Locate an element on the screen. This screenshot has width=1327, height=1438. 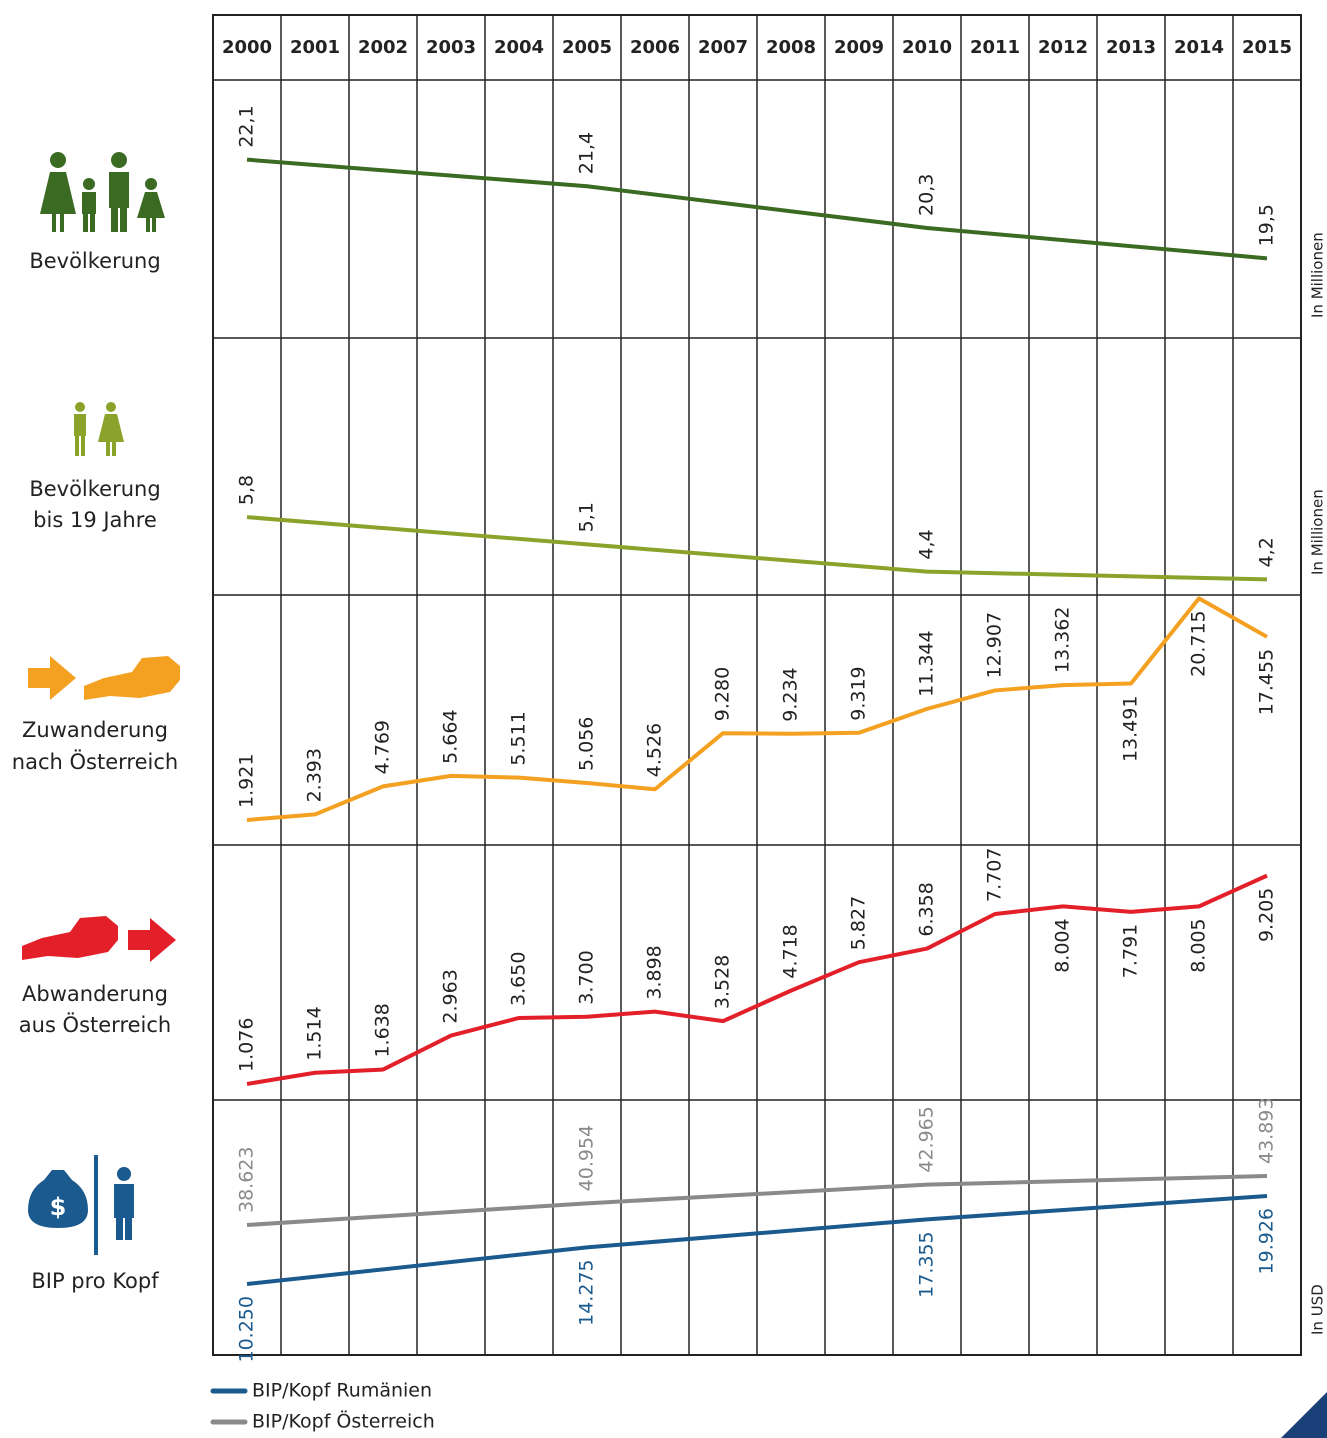
year-label: 2000 is located at coordinates (247, 47).